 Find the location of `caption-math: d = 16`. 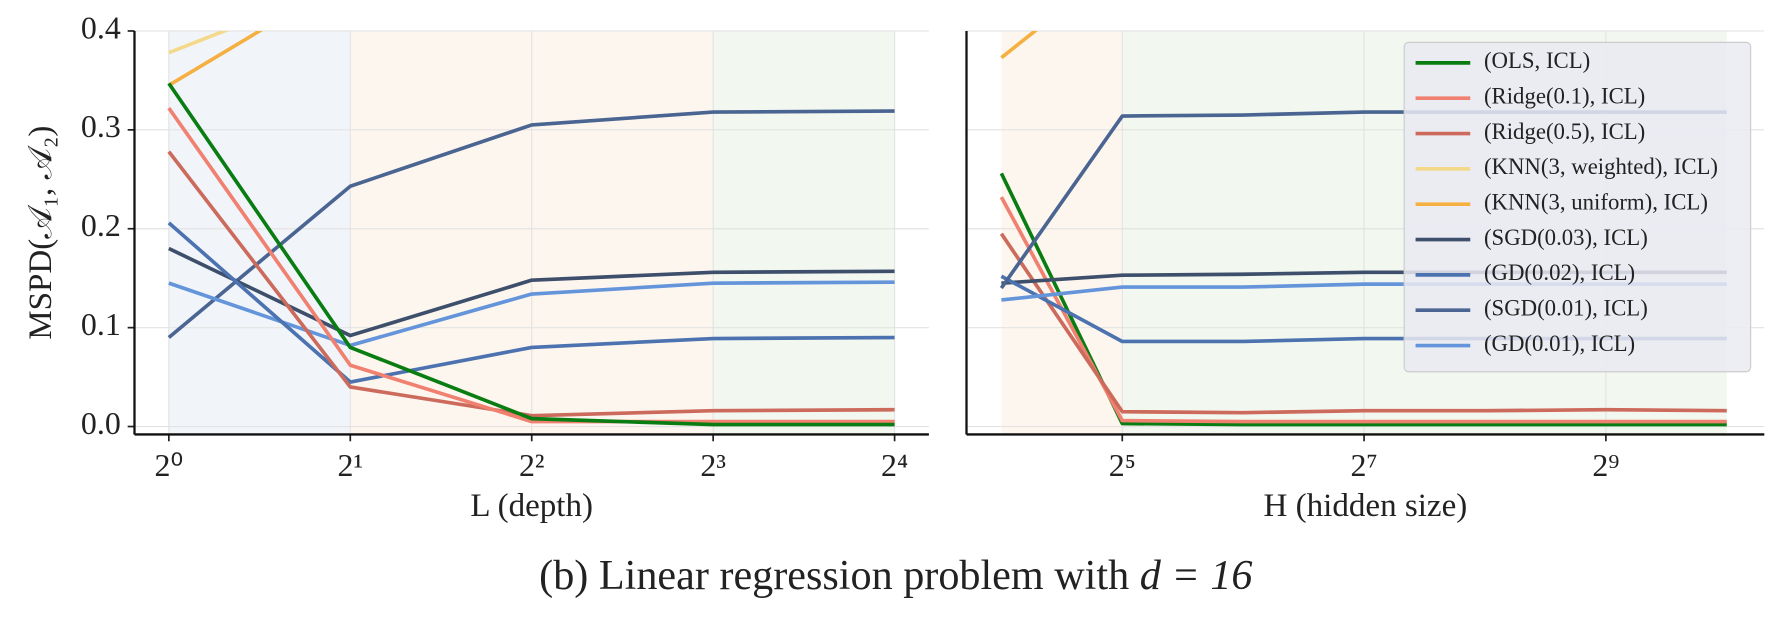

caption-math: d = 16 is located at coordinates (1196, 575).